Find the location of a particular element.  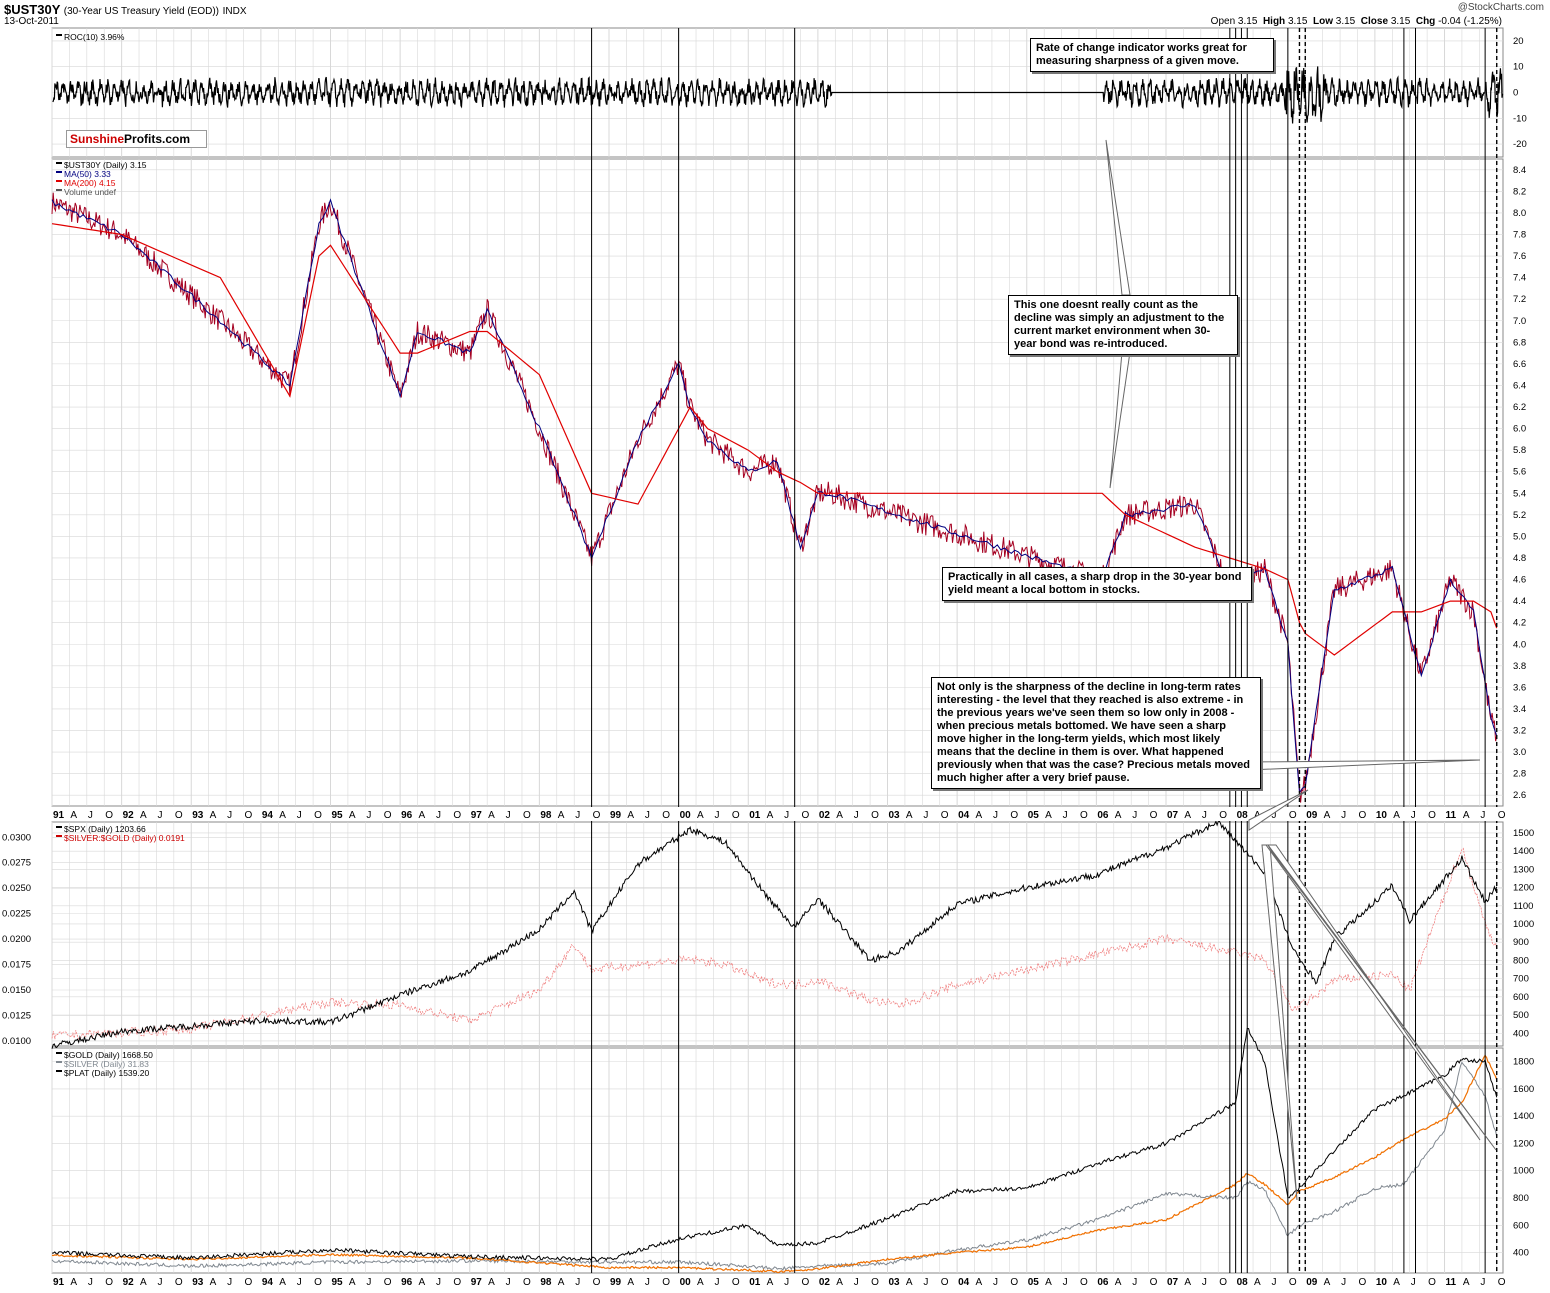

open-value: 3.15 is located at coordinates (1247, 21).